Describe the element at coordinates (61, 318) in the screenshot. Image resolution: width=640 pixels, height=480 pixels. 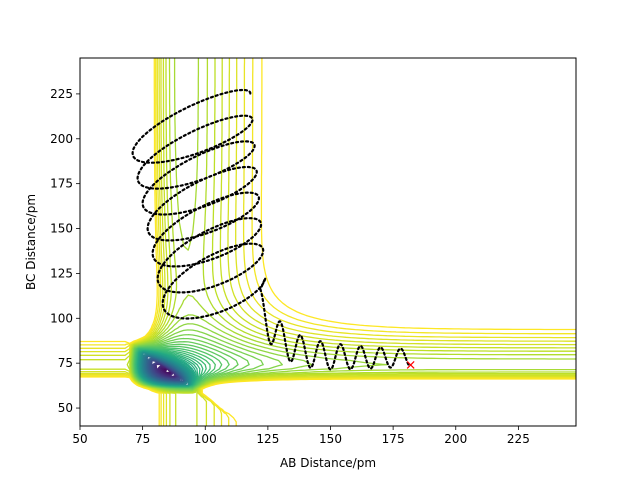
I see `y-tick-label: 100` at that location.